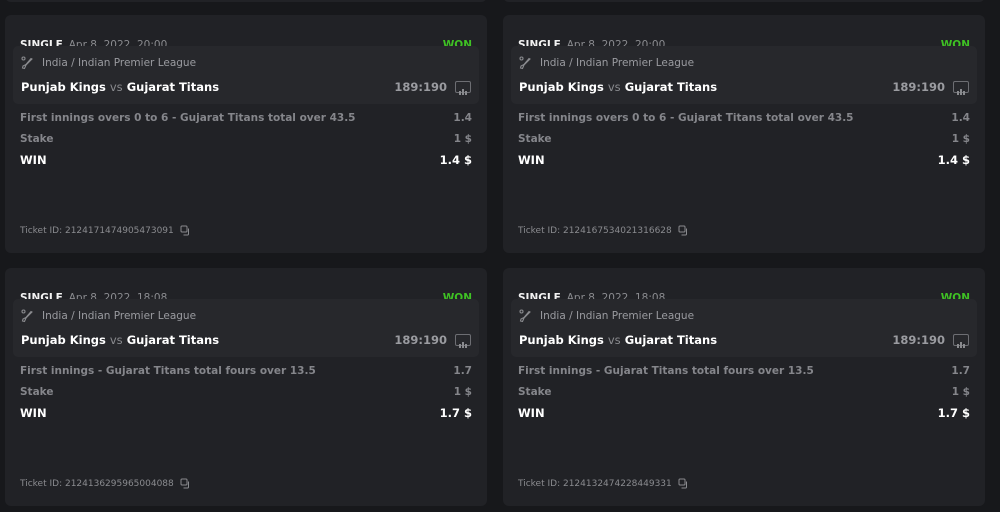 This screenshot has height=512, width=1000. I want to click on ticket-id: Ticket ID: 2124136295965004088, so click(105, 483).